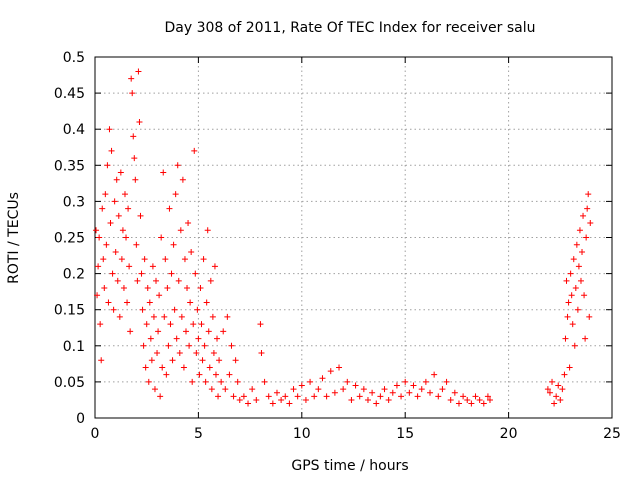 The image size is (640, 480). I want to click on x-tick-label: 20, so click(509, 434).